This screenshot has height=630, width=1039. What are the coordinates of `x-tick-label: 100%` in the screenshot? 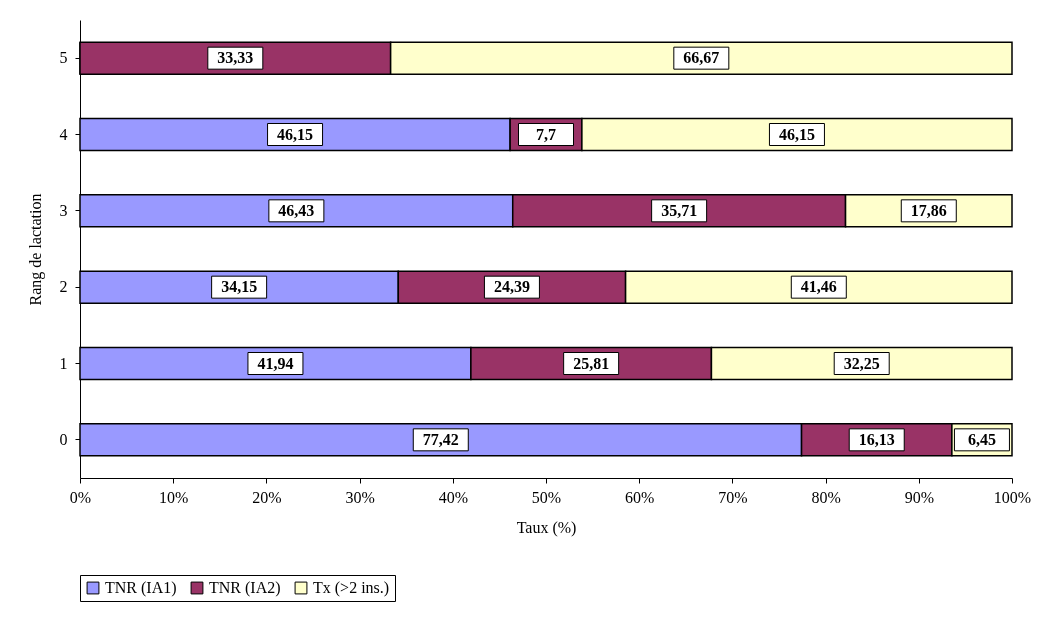 It's located at (1012, 497).